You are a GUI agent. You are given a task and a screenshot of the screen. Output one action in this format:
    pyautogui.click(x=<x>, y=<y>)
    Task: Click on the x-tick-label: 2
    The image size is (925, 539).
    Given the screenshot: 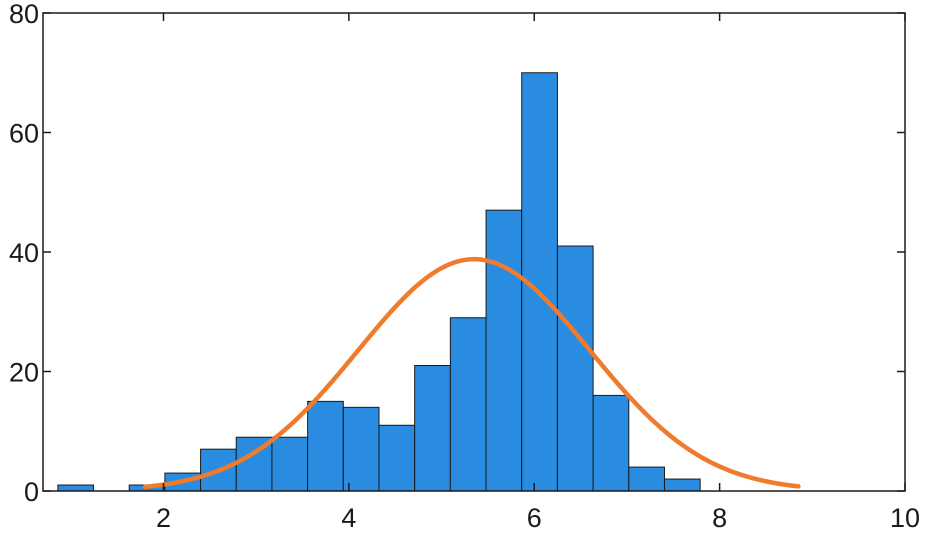 What is the action you would take?
    pyautogui.click(x=163, y=518)
    